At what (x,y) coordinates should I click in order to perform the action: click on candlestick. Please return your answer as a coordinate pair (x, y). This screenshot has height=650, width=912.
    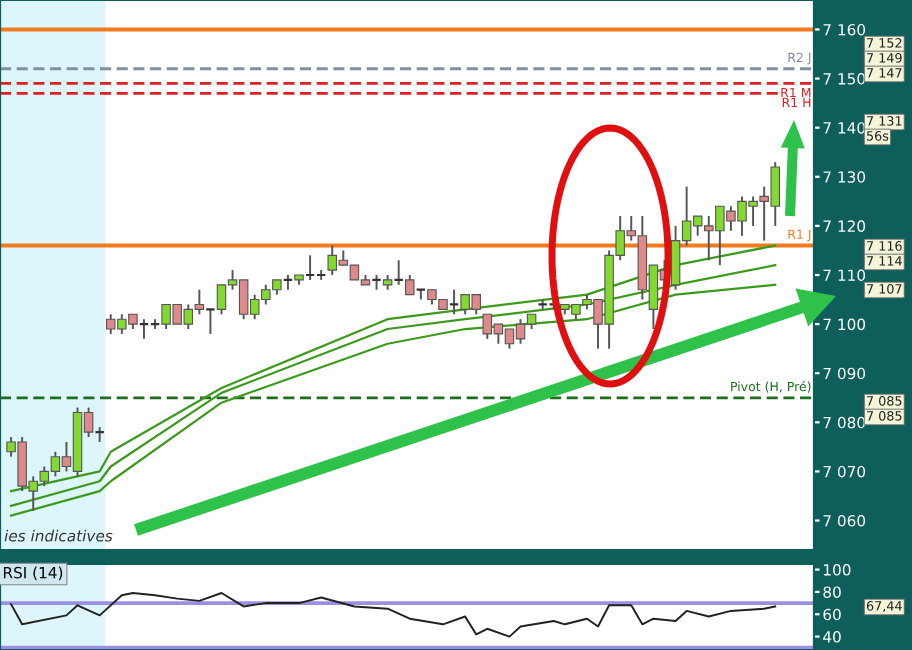
    Looking at the image, I should click on (410, 285).